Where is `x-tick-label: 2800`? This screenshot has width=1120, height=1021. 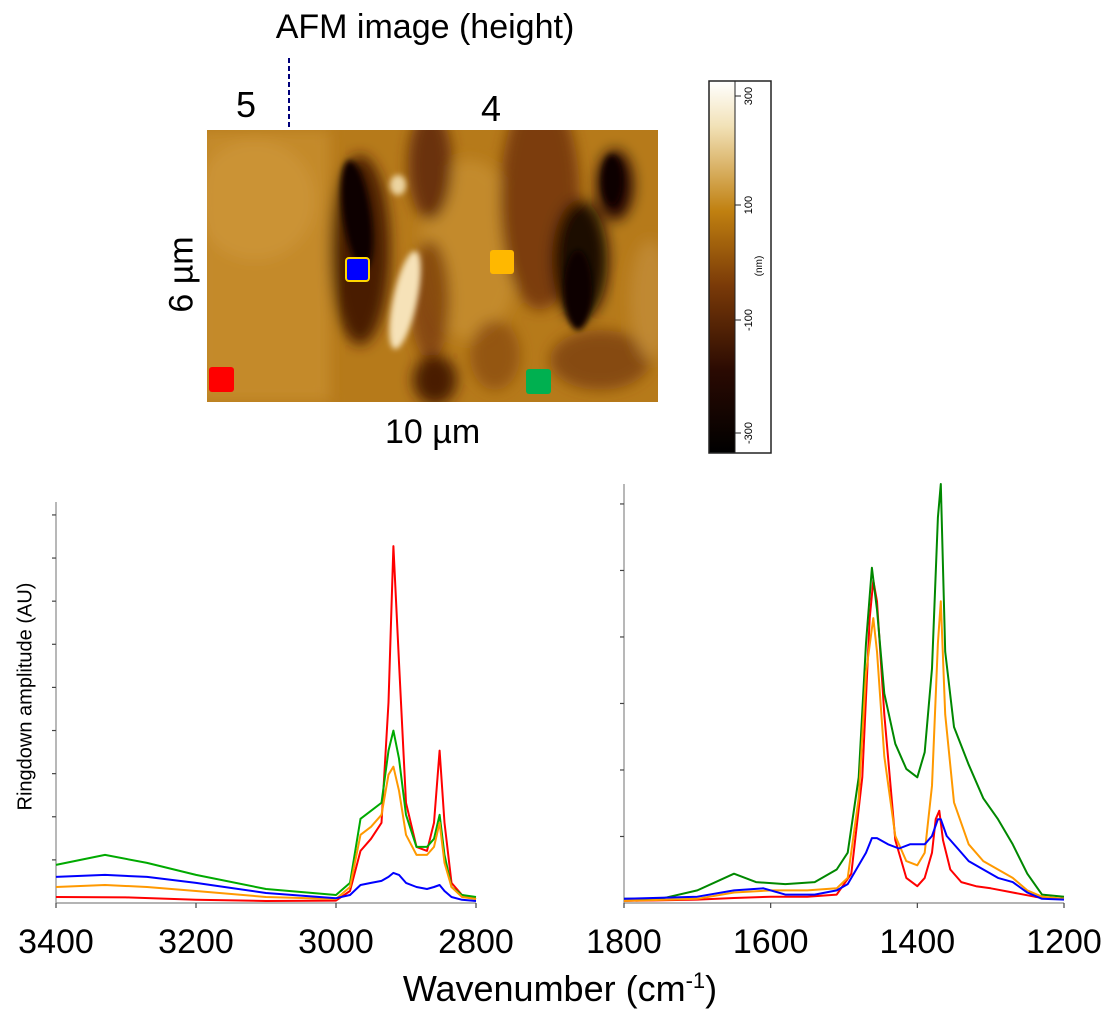
x-tick-label: 2800 is located at coordinates (476, 942).